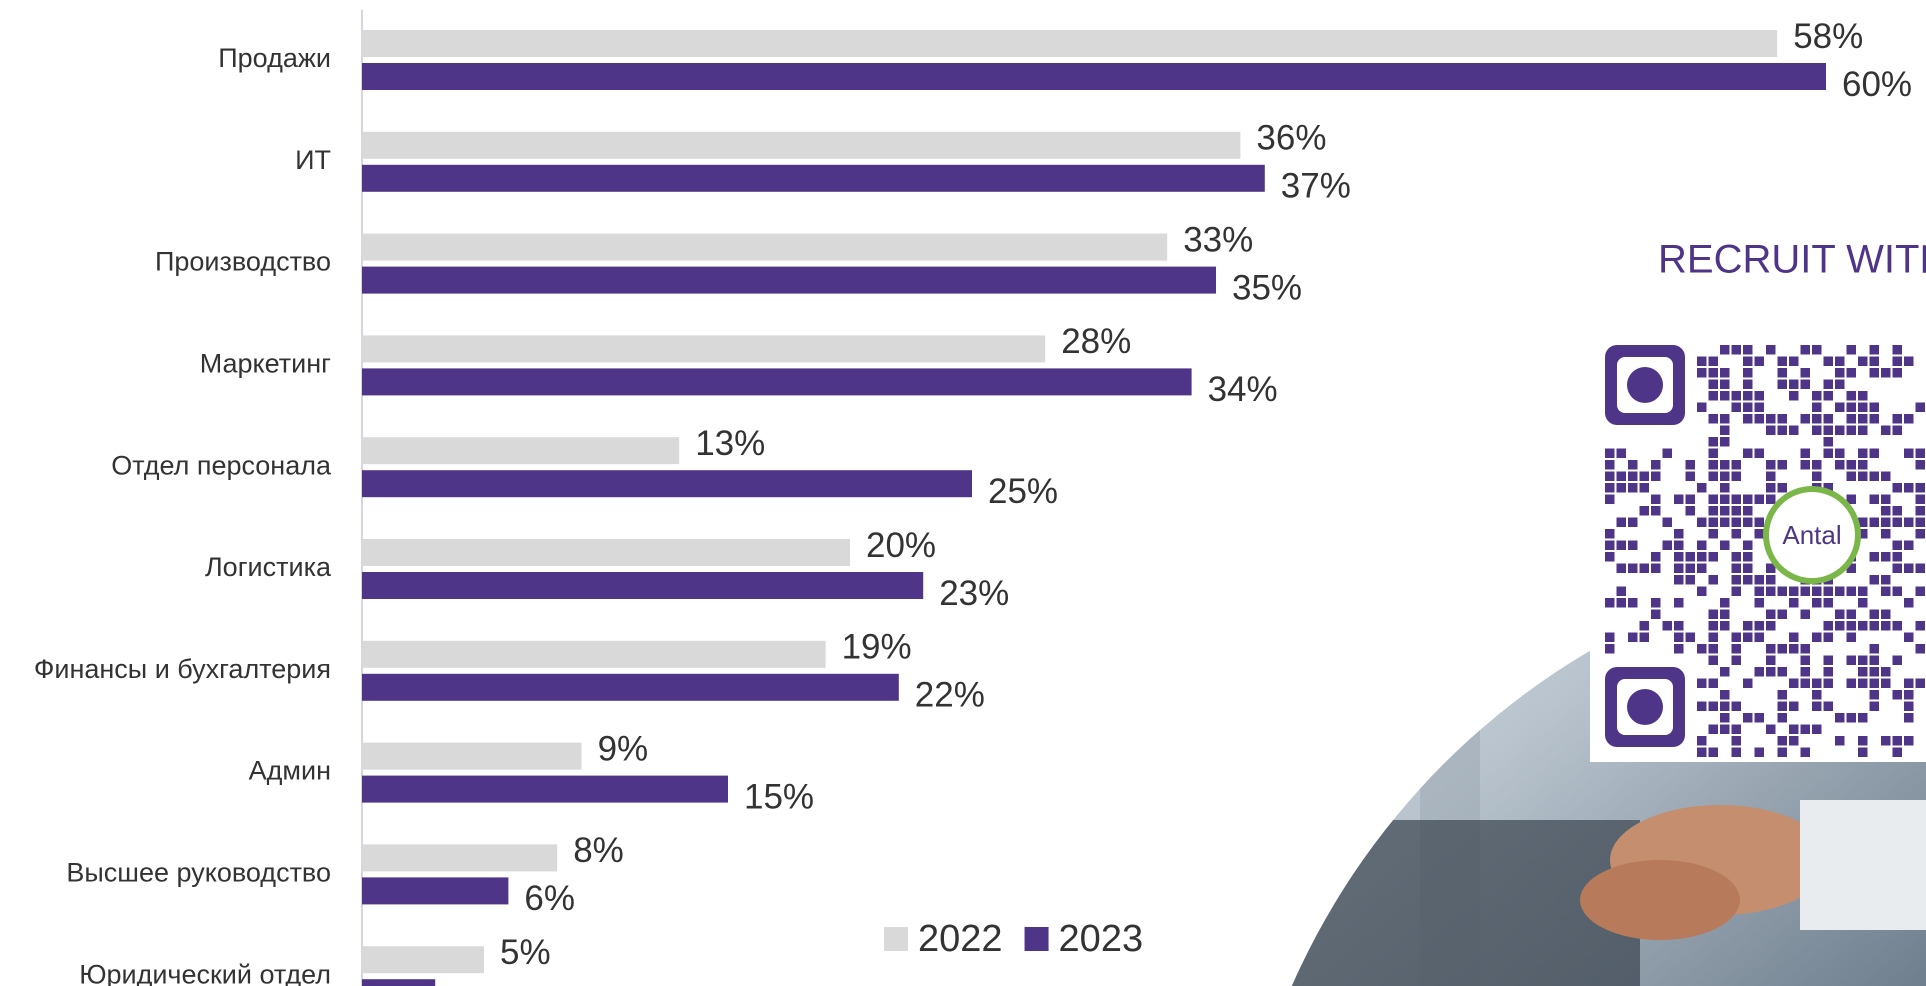 This screenshot has width=1926, height=986. What do you see at coordinates (182, 669) in the screenshot?
I see `category-label: Финансы и бухгалтерия` at bounding box center [182, 669].